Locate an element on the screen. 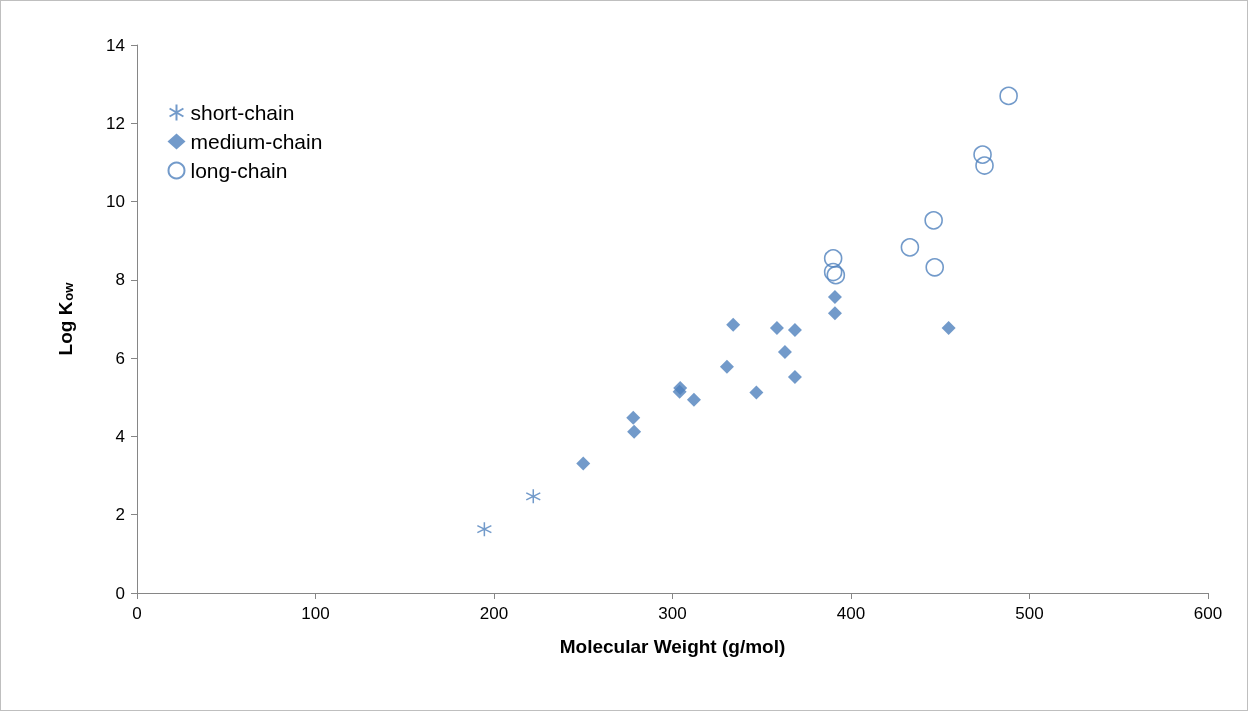 This screenshot has width=1248, height=711. x-tick-label: 500 is located at coordinates (1029, 613).